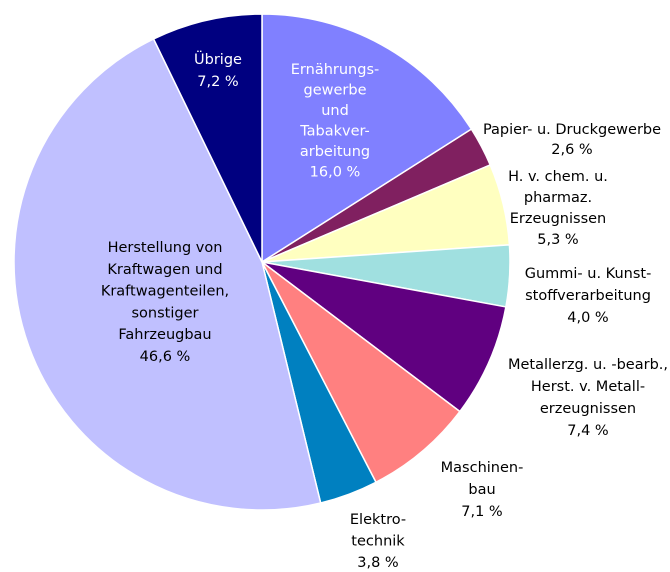 The image size is (670, 572). I want to click on slice-label: Kraftwagen und, so click(164, 270).